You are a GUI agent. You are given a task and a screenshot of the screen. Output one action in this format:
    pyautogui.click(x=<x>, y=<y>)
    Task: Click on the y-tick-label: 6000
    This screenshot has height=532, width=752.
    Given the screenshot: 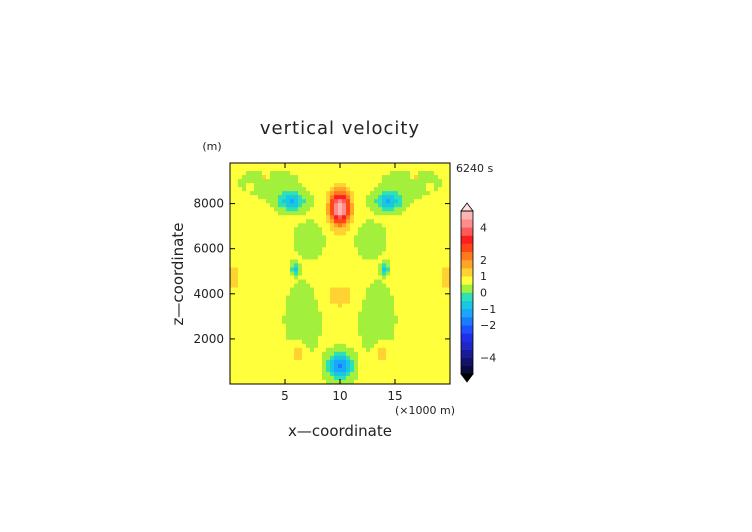 What is the action you would take?
    pyautogui.click(x=208, y=249)
    